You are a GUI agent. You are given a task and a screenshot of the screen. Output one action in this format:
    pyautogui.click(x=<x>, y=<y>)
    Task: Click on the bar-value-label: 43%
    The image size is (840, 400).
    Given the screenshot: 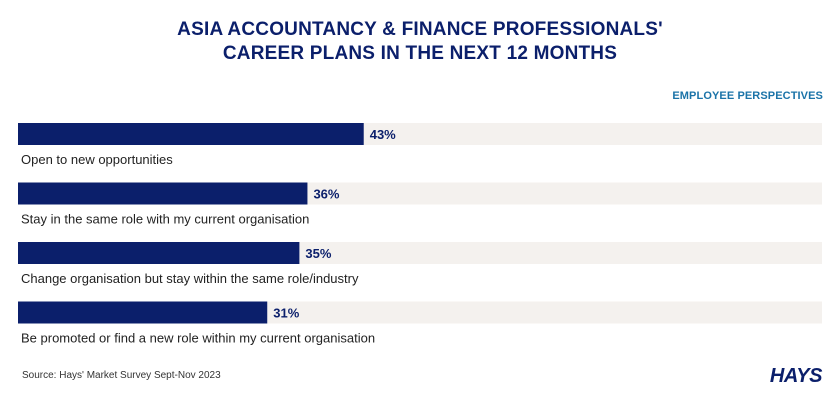 What is the action you would take?
    pyautogui.click(x=383, y=134)
    